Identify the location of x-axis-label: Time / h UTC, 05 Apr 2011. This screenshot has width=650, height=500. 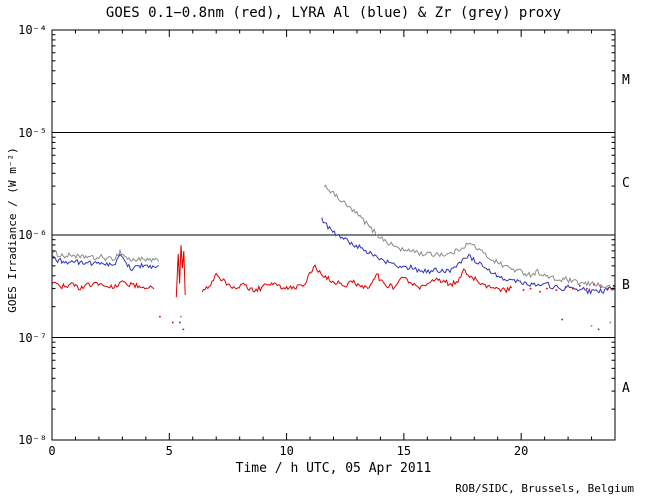
(333, 468).